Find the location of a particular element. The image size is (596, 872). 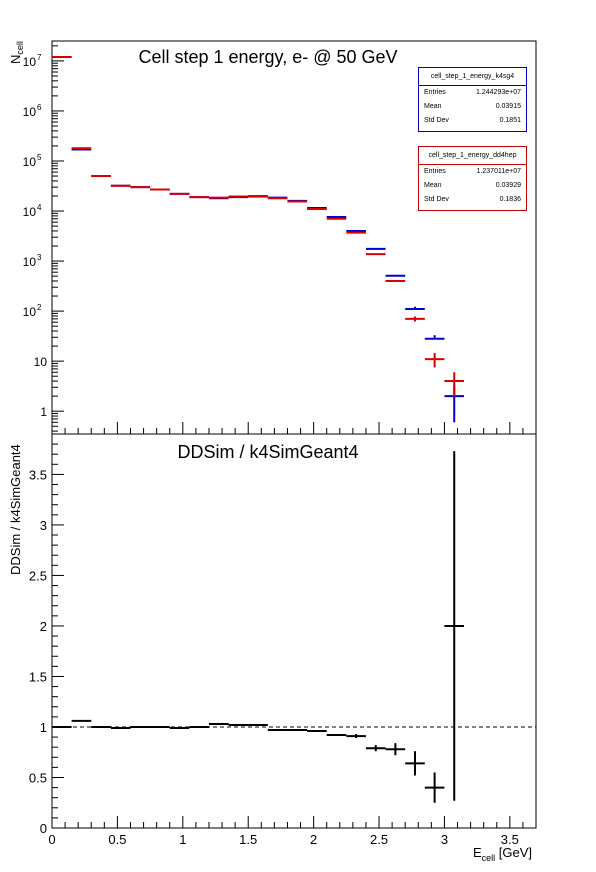

ratio-y-tick-label: 2 is located at coordinates (43, 626).